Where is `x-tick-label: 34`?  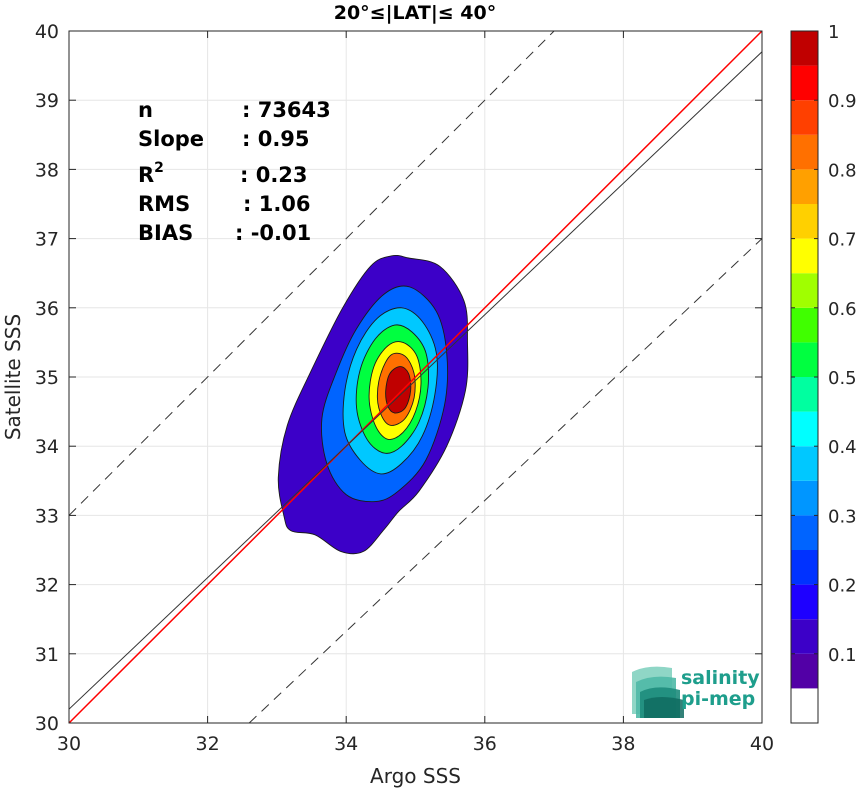 x-tick-label: 34 is located at coordinates (346, 744).